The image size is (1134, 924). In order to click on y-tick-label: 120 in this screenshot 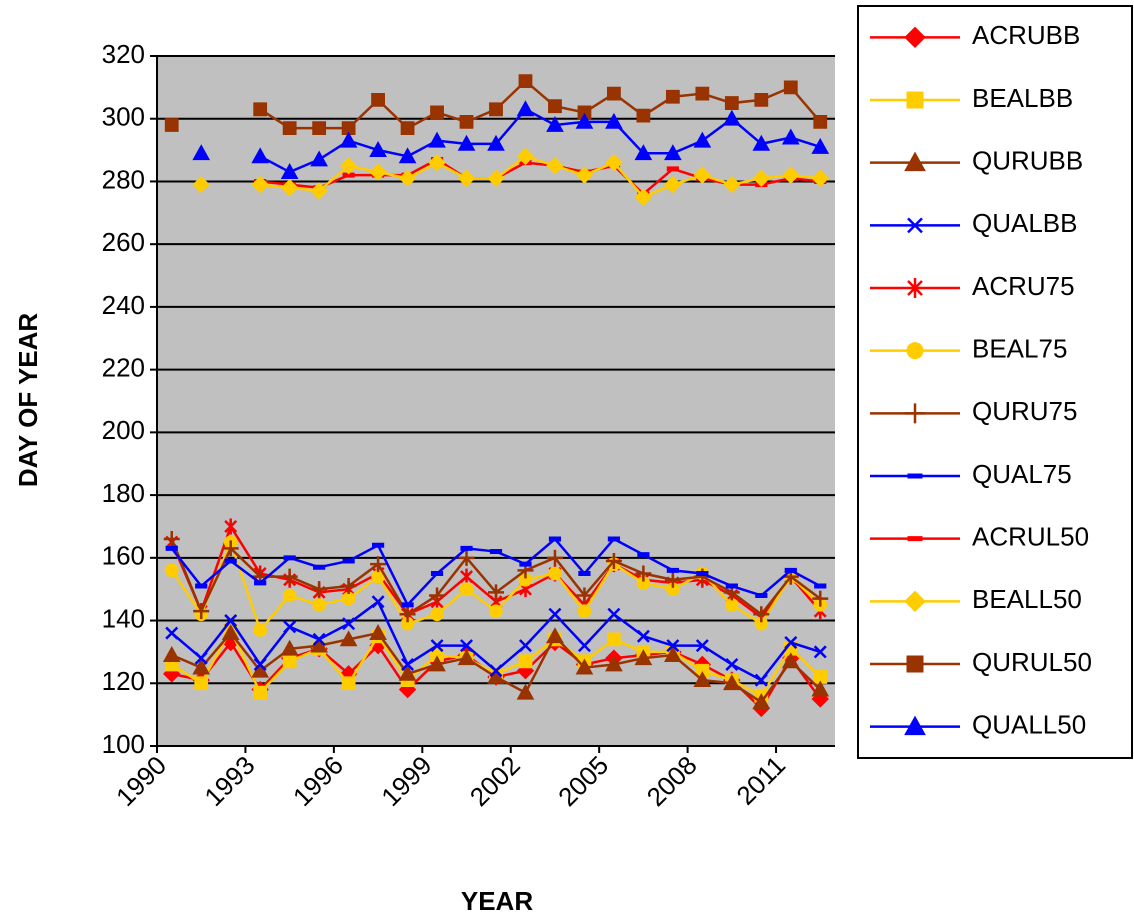, I will do `click(123, 681)`.